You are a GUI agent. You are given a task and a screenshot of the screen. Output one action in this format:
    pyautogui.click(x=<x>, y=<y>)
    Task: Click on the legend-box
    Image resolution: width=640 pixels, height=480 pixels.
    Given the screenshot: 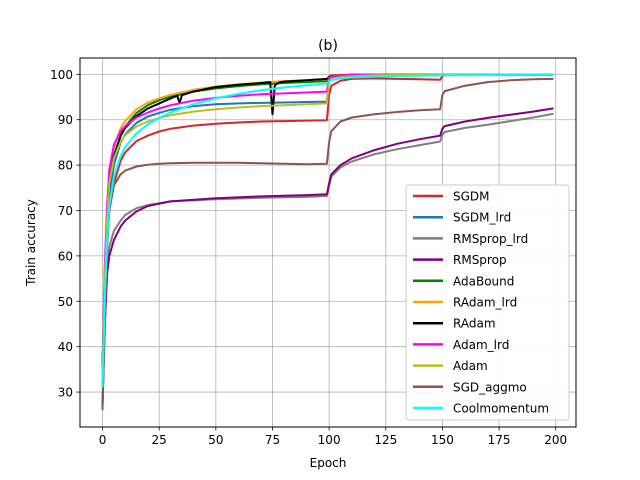 What is the action you would take?
    pyautogui.click(x=487, y=302)
    